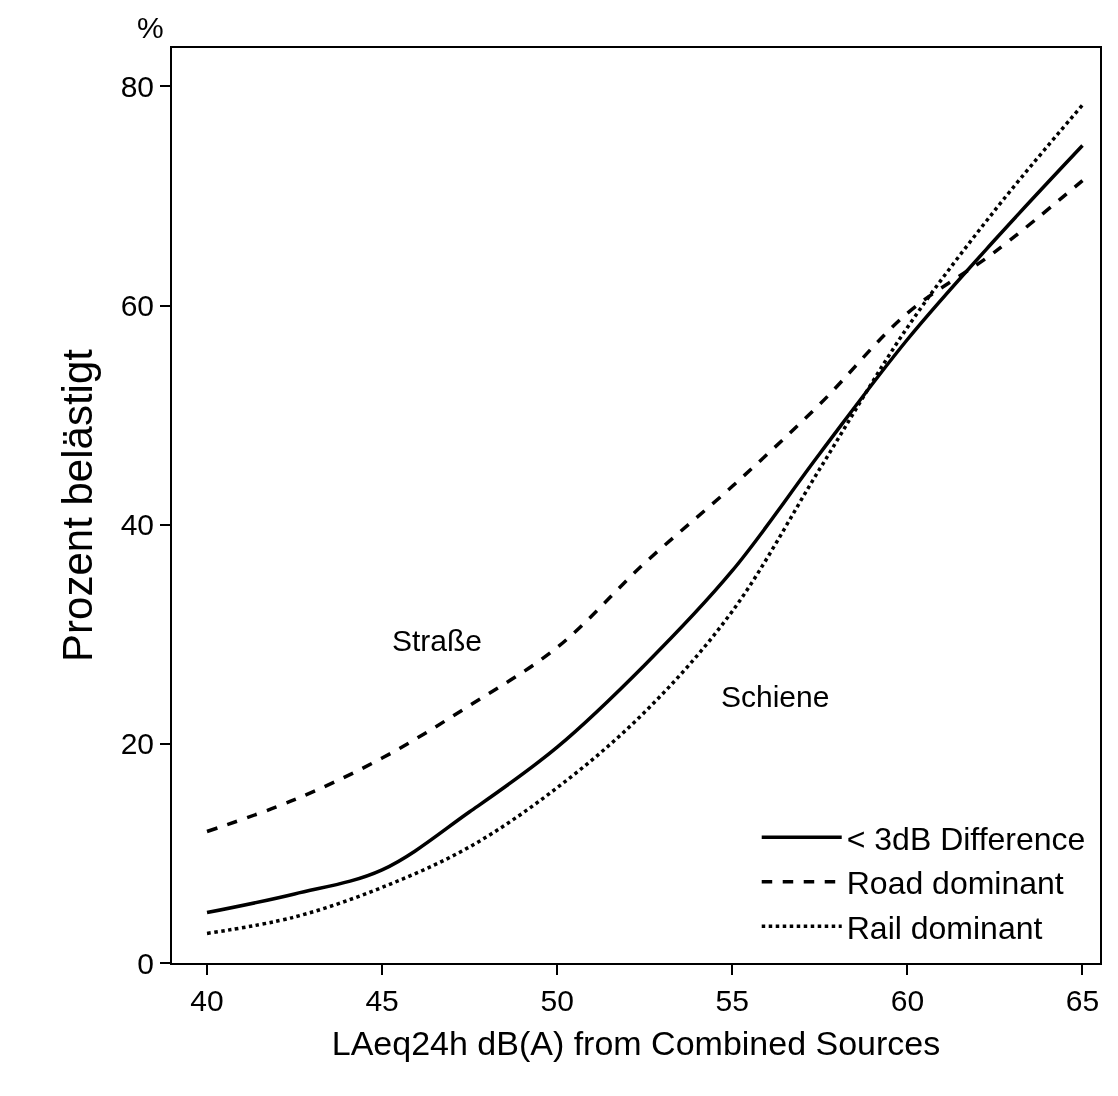 The image size is (1118, 1096). I want to click on x-tick-label: 65, so click(1082, 1000).